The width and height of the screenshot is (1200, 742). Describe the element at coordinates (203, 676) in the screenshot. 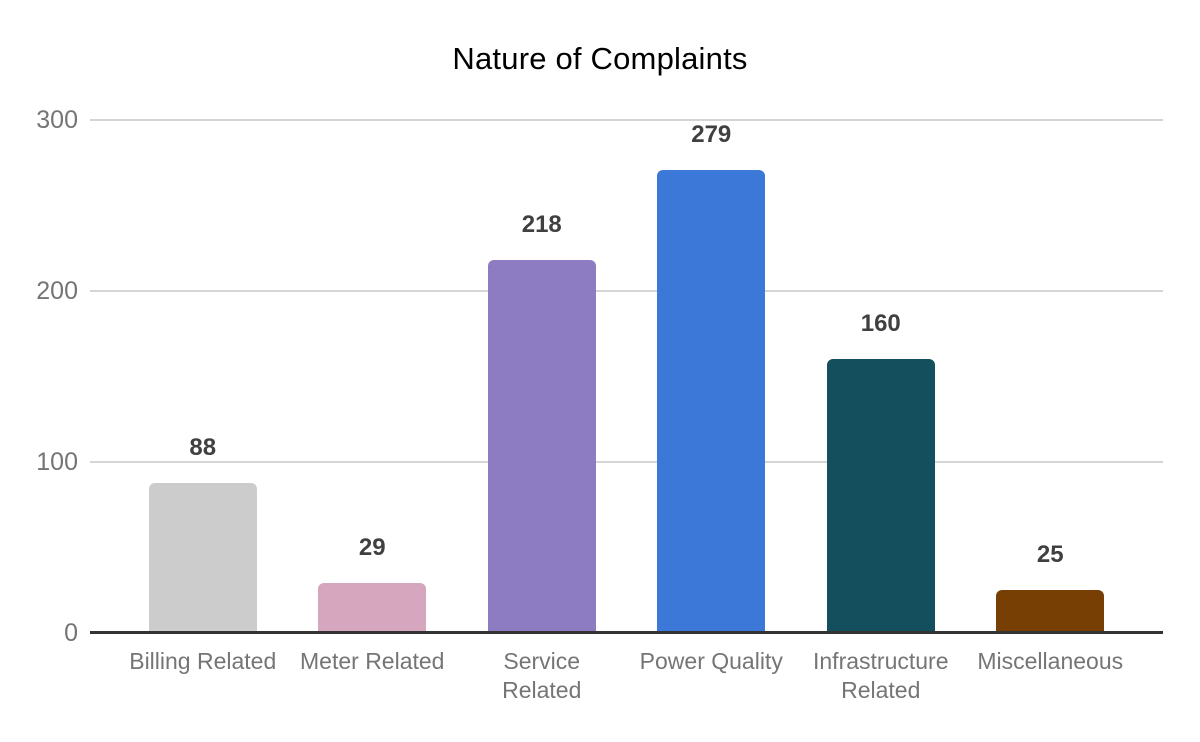

I see `x-axis-category-label: Billing Related` at that location.